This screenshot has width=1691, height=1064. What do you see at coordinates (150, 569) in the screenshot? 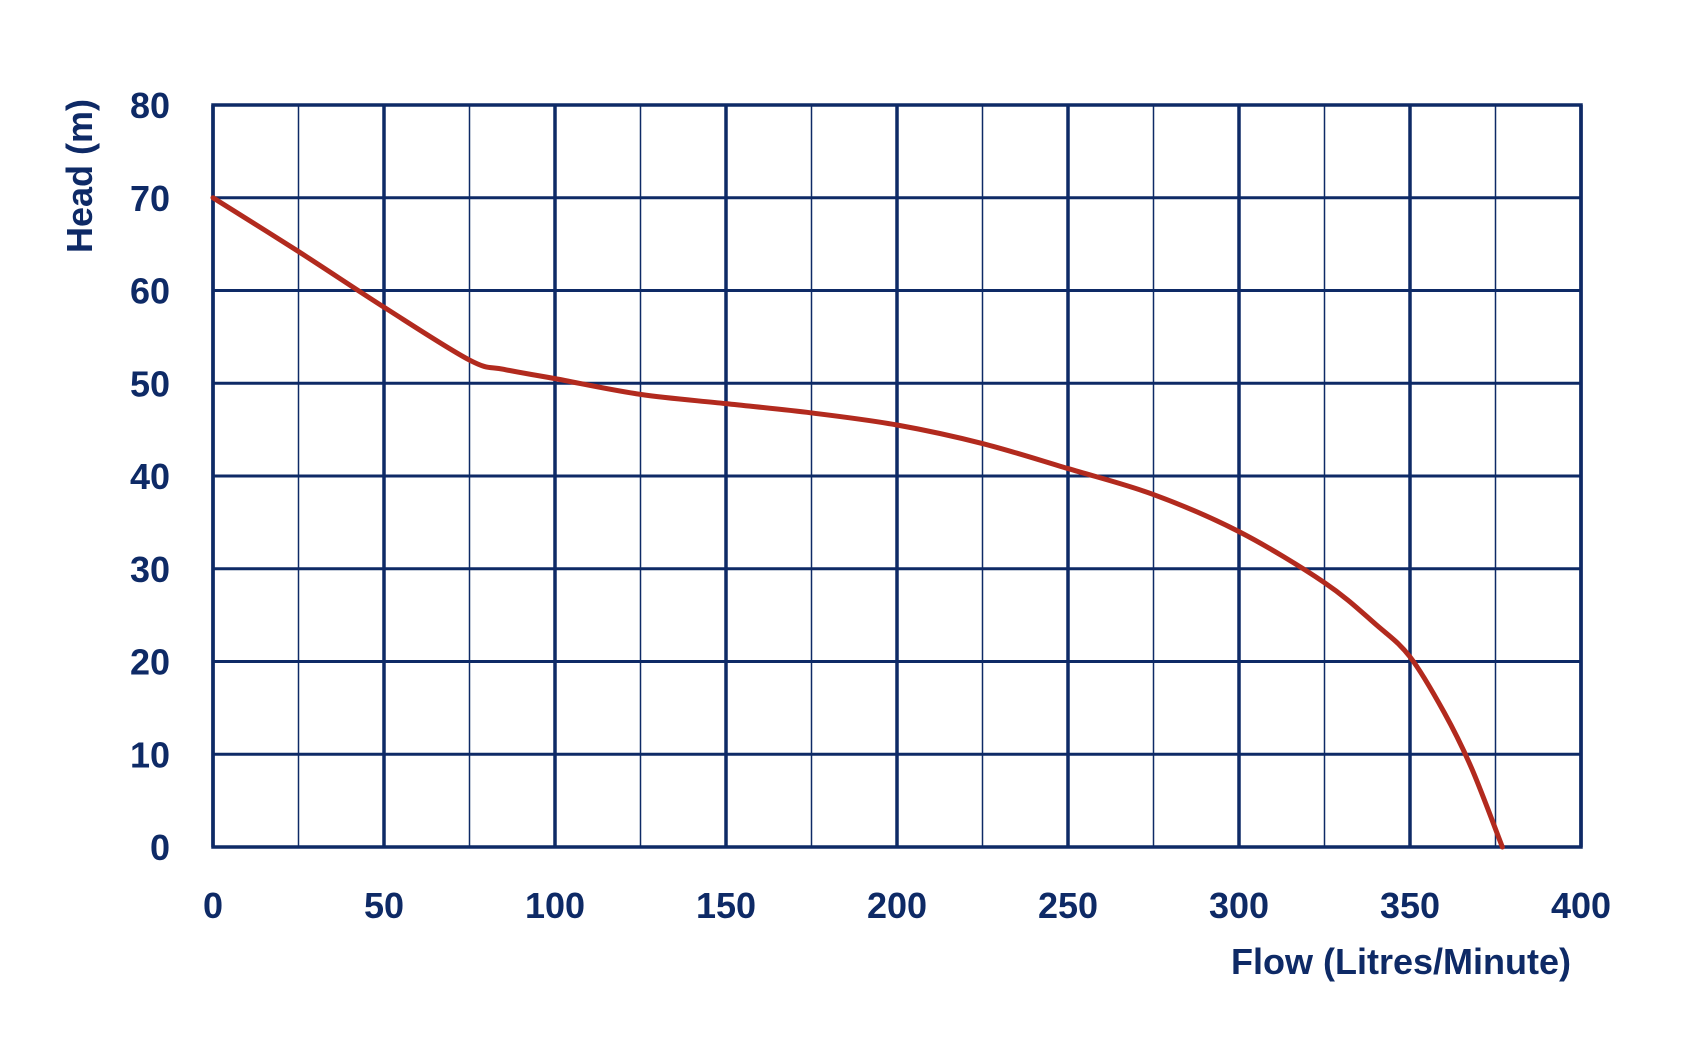
I see `y-tick-label: 30` at bounding box center [150, 569].